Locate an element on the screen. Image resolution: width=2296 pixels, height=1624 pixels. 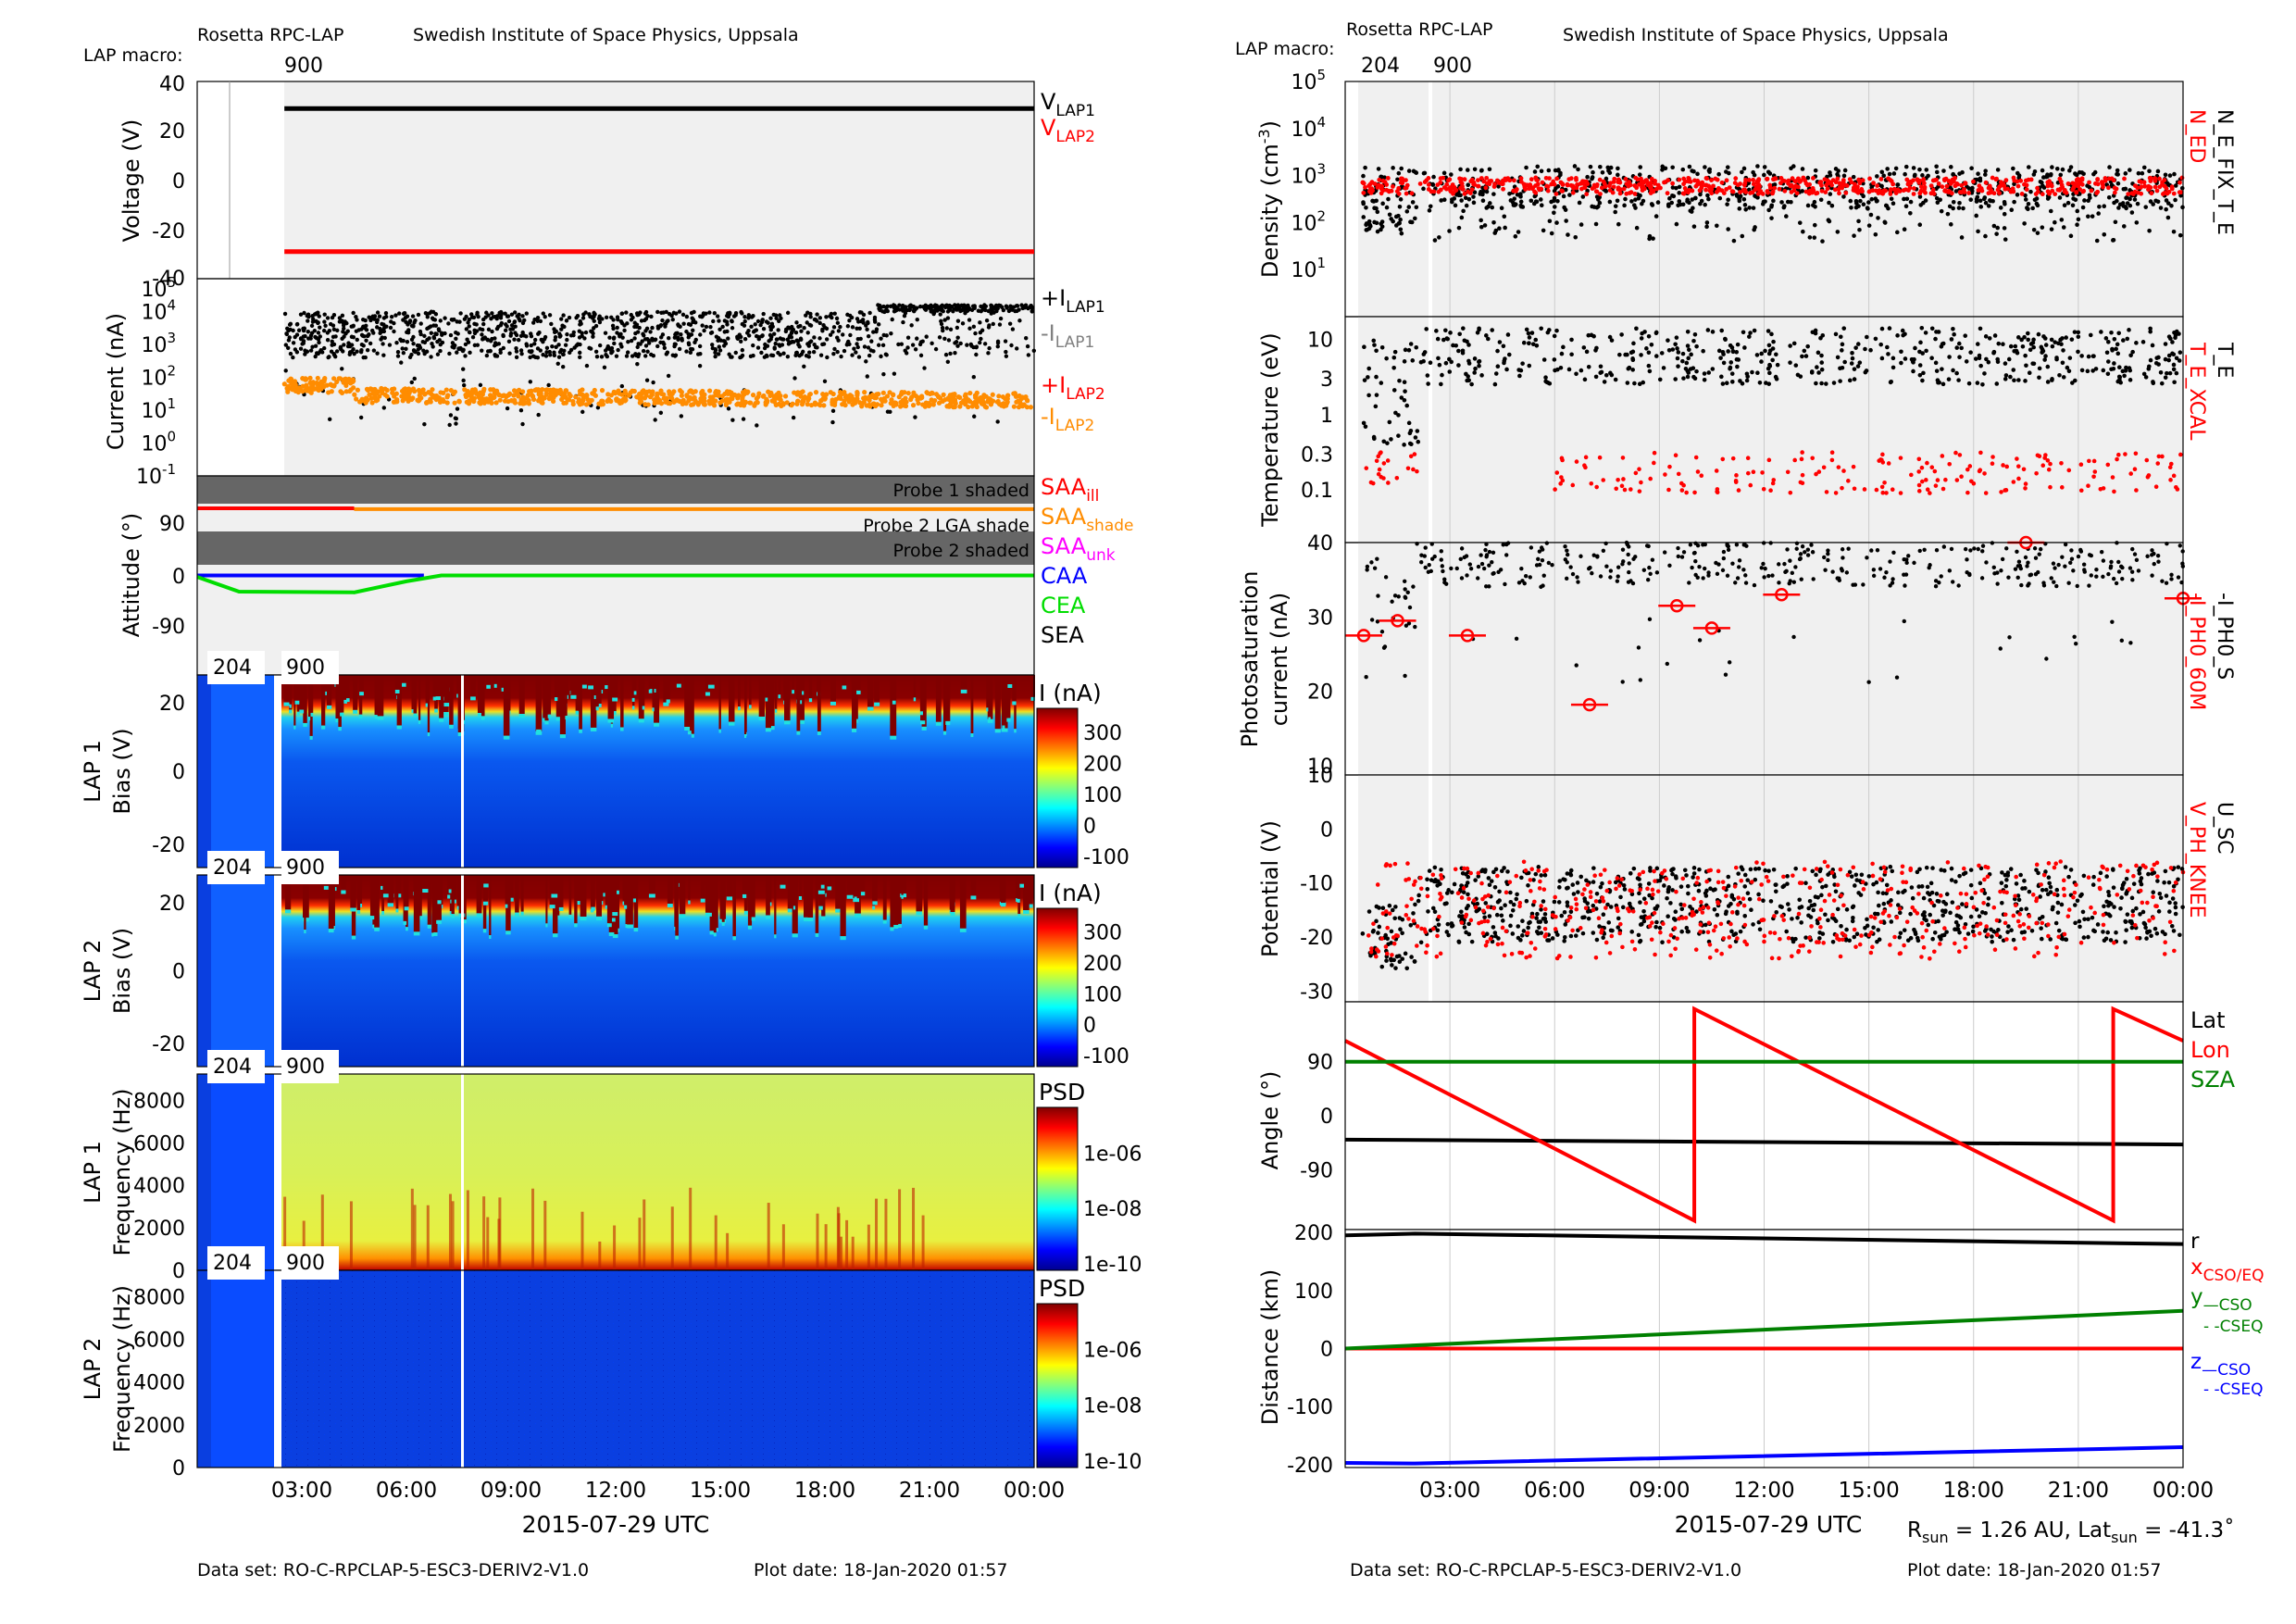
density-legend: N_E_FIX_T_E is located at coordinates (2224, 172).